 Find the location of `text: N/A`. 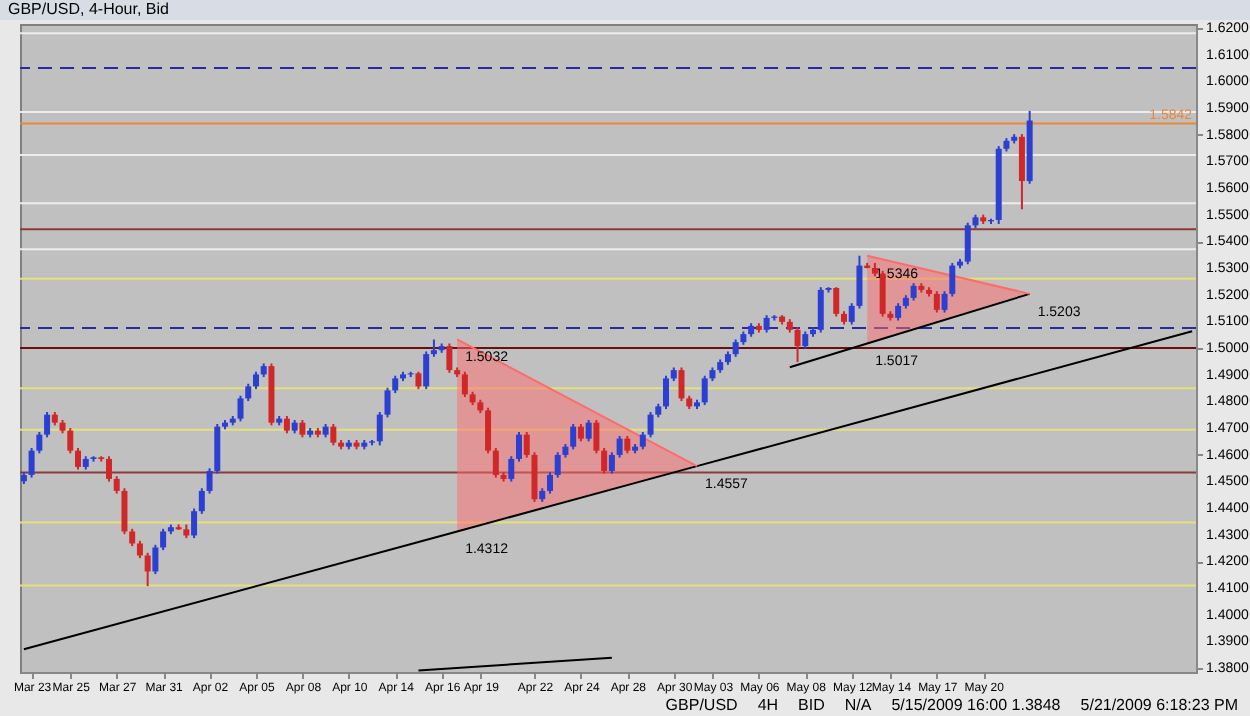

text: N/A is located at coordinates (858, 706).